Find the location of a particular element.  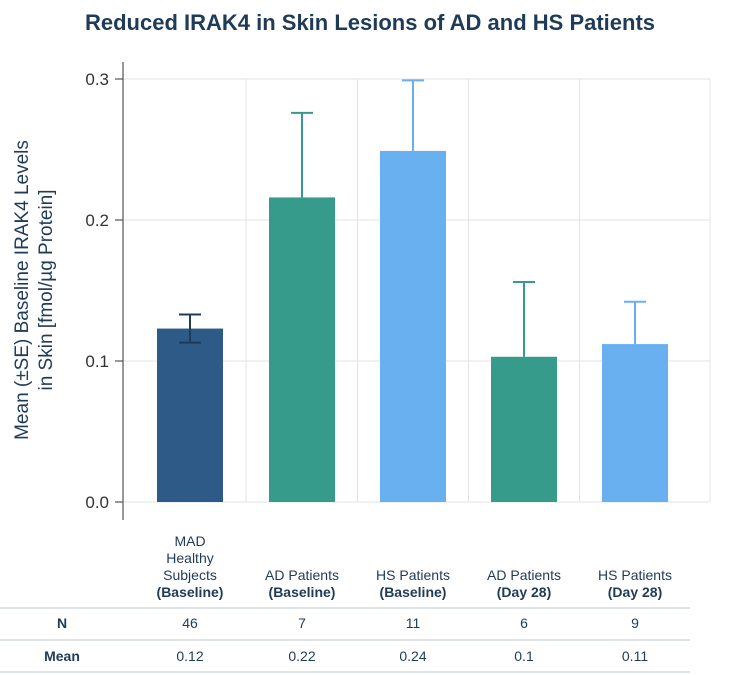

table-cell: 0.24 is located at coordinates (412, 656).